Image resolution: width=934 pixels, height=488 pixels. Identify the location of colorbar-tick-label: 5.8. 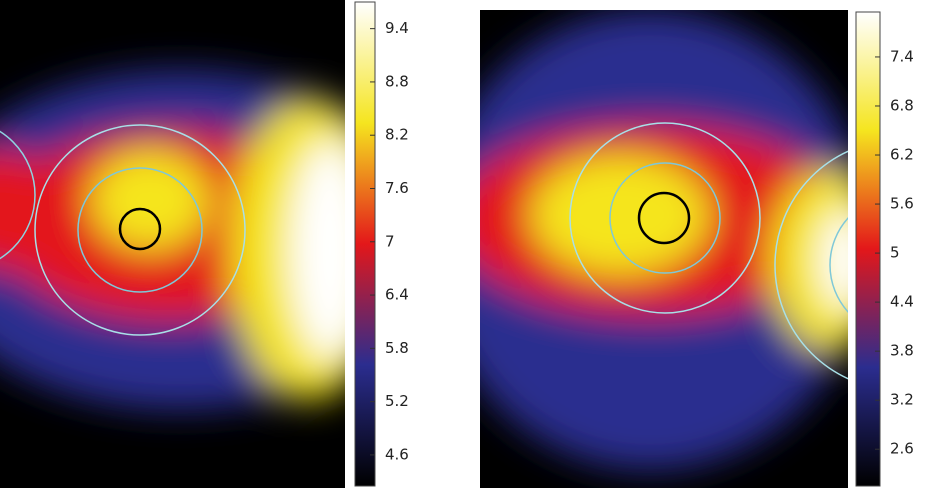
(397, 348).